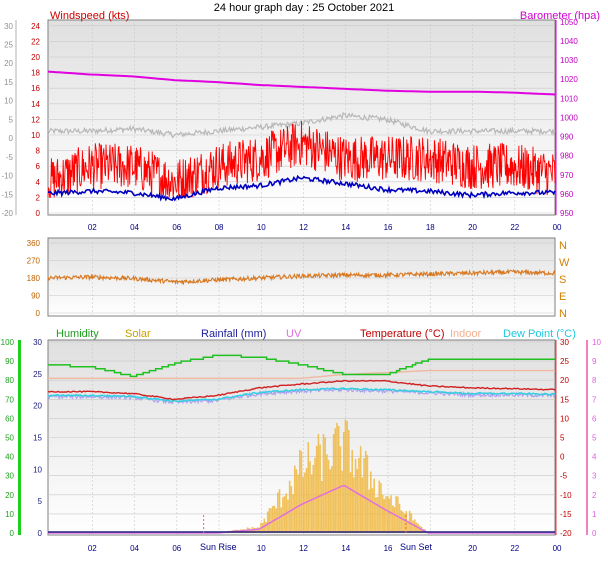 The height and width of the screenshot is (561, 608). I want to click on indoor-line, so click(301, 374).